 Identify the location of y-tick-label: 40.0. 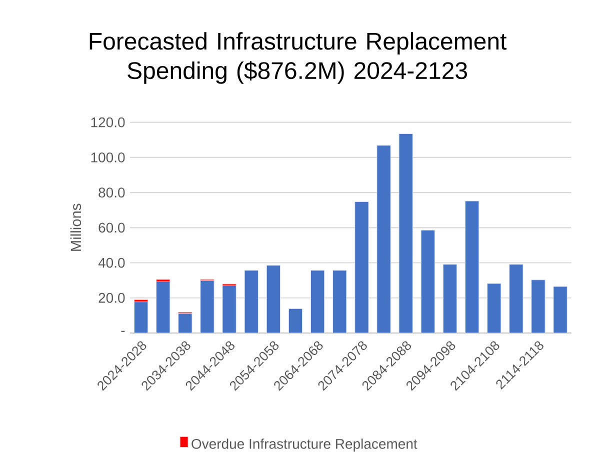
(111, 263).